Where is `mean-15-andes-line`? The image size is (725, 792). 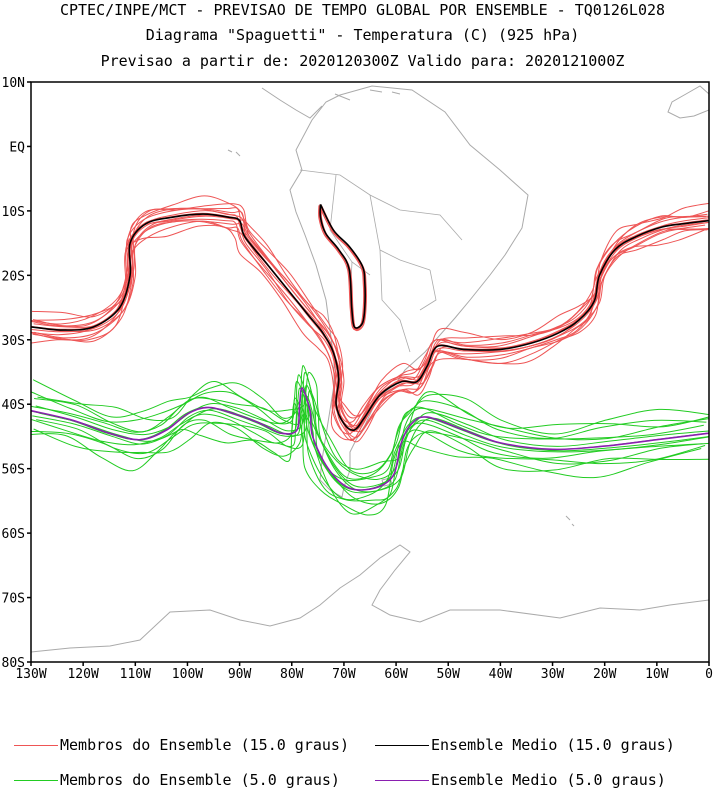 mean-15-andes-line is located at coordinates (342, 266).